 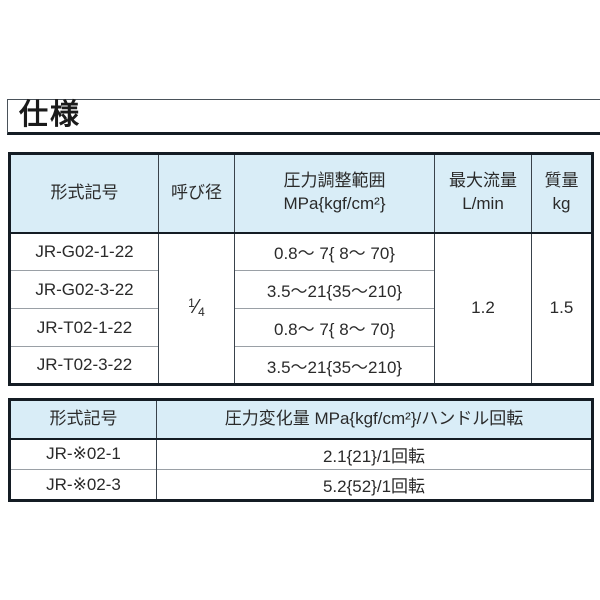 I want to click on model-cell: JR-T02-1-22, so click(x=84, y=327).